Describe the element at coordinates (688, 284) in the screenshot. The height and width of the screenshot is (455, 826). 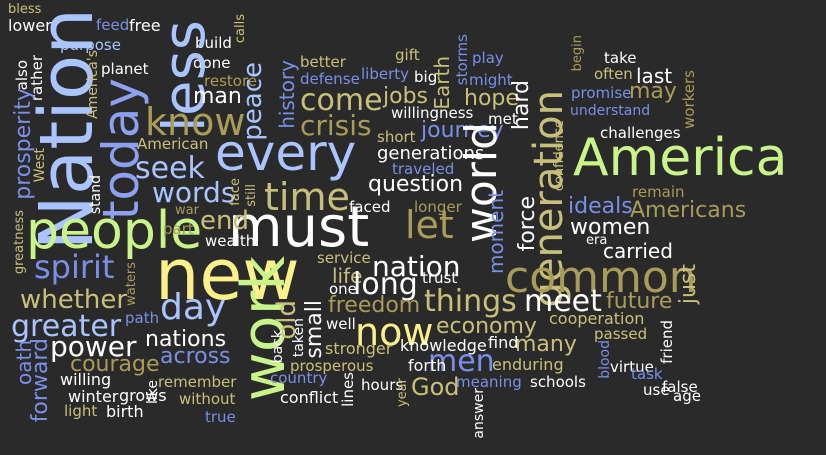
I see `word-just: just` at that location.